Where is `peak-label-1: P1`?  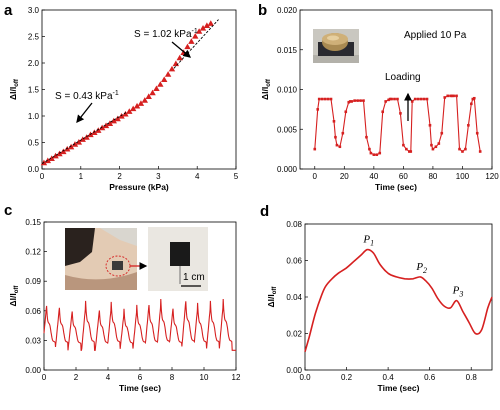 peak-label-1: P1 is located at coordinates (368, 241).